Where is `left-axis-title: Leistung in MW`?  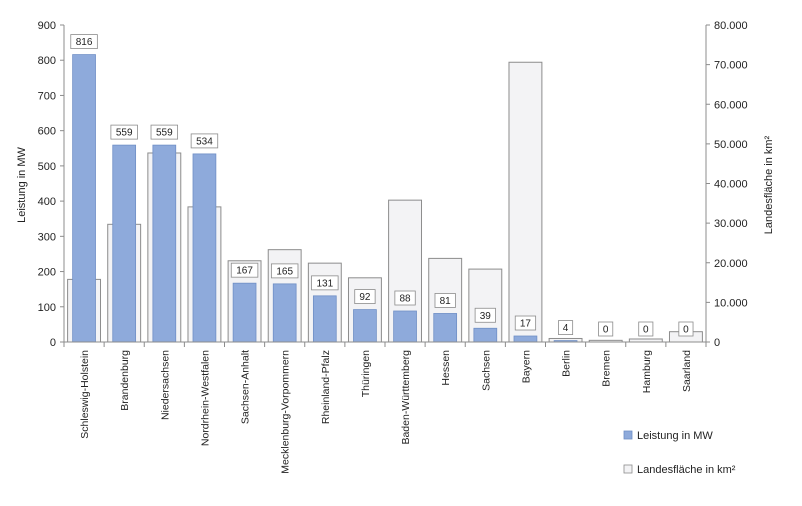 left-axis-title: Leistung in MW is located at coordinates (22, 184).